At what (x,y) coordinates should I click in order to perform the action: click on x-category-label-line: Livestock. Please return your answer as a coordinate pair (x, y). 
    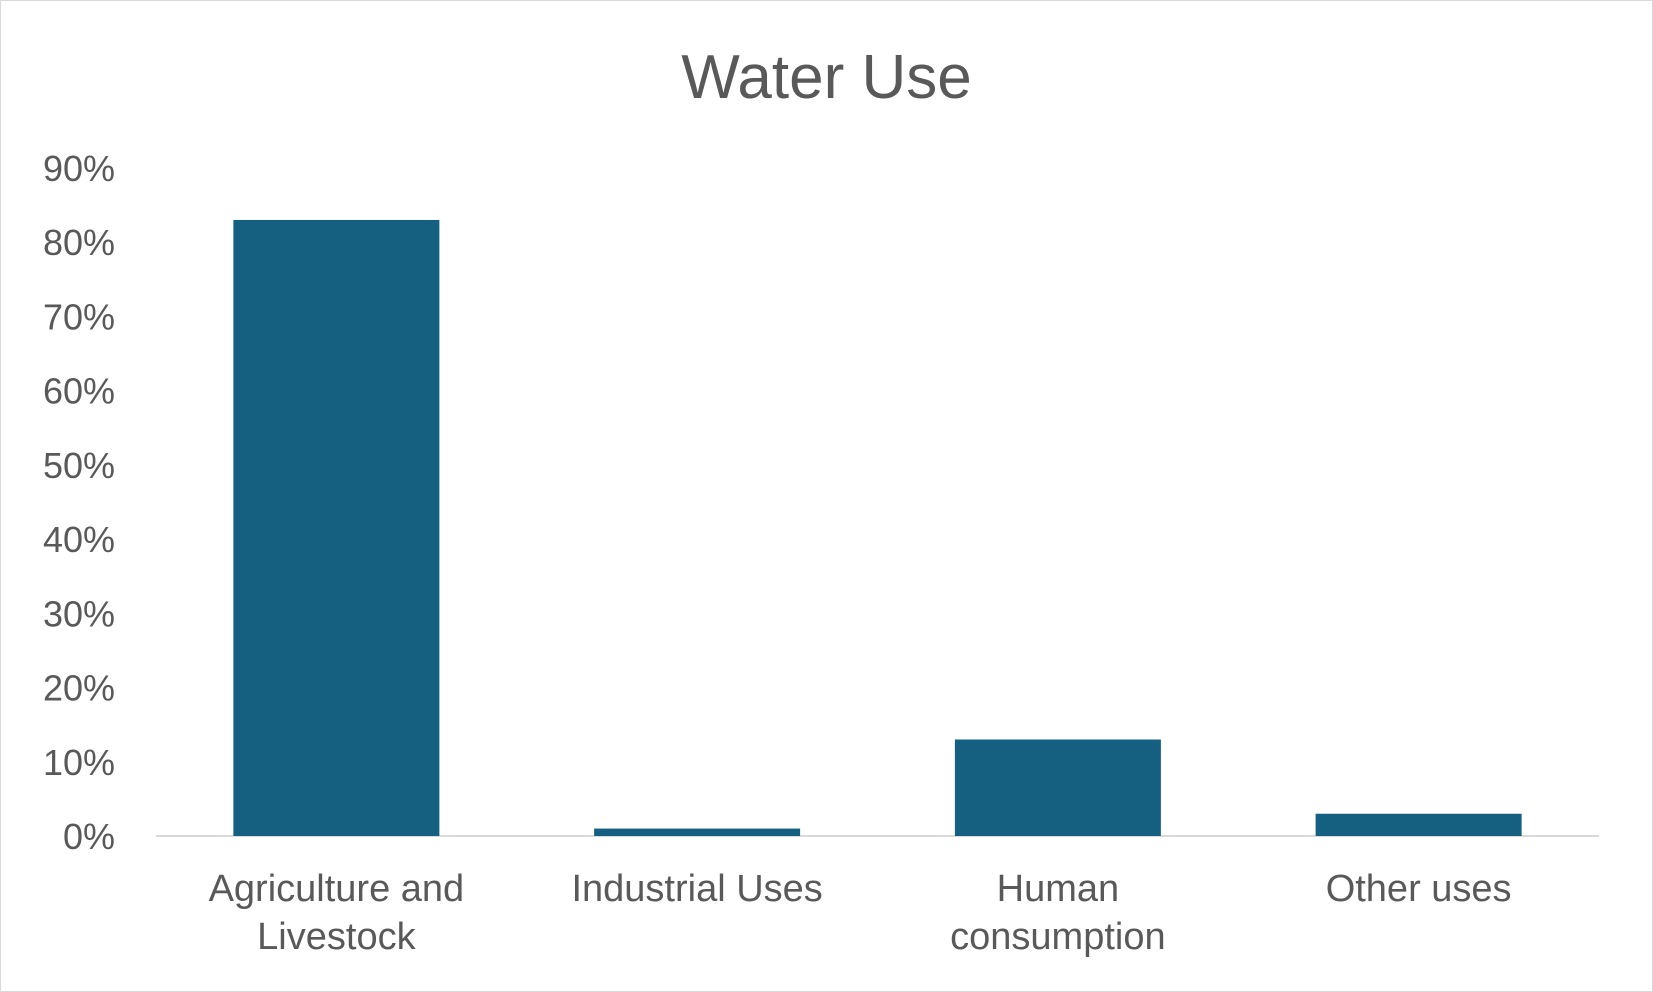
    Looking at the image, I should click on (336, 937).